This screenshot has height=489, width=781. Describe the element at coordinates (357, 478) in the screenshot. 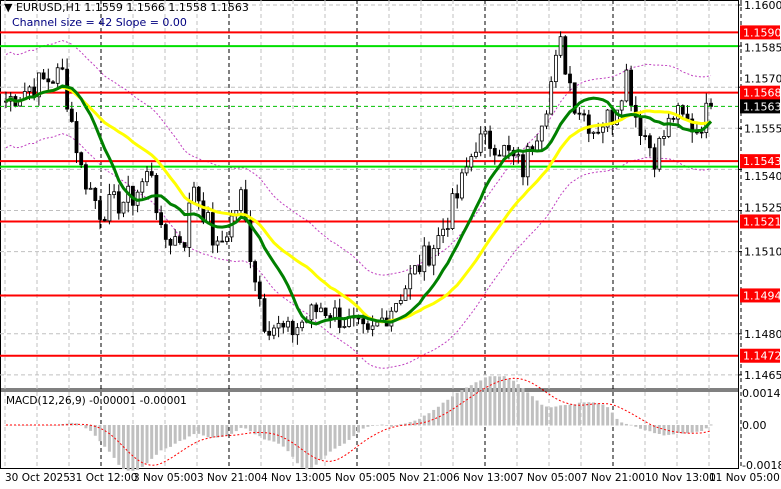

I see `time-label: 5 Nov 05:00` at that location.